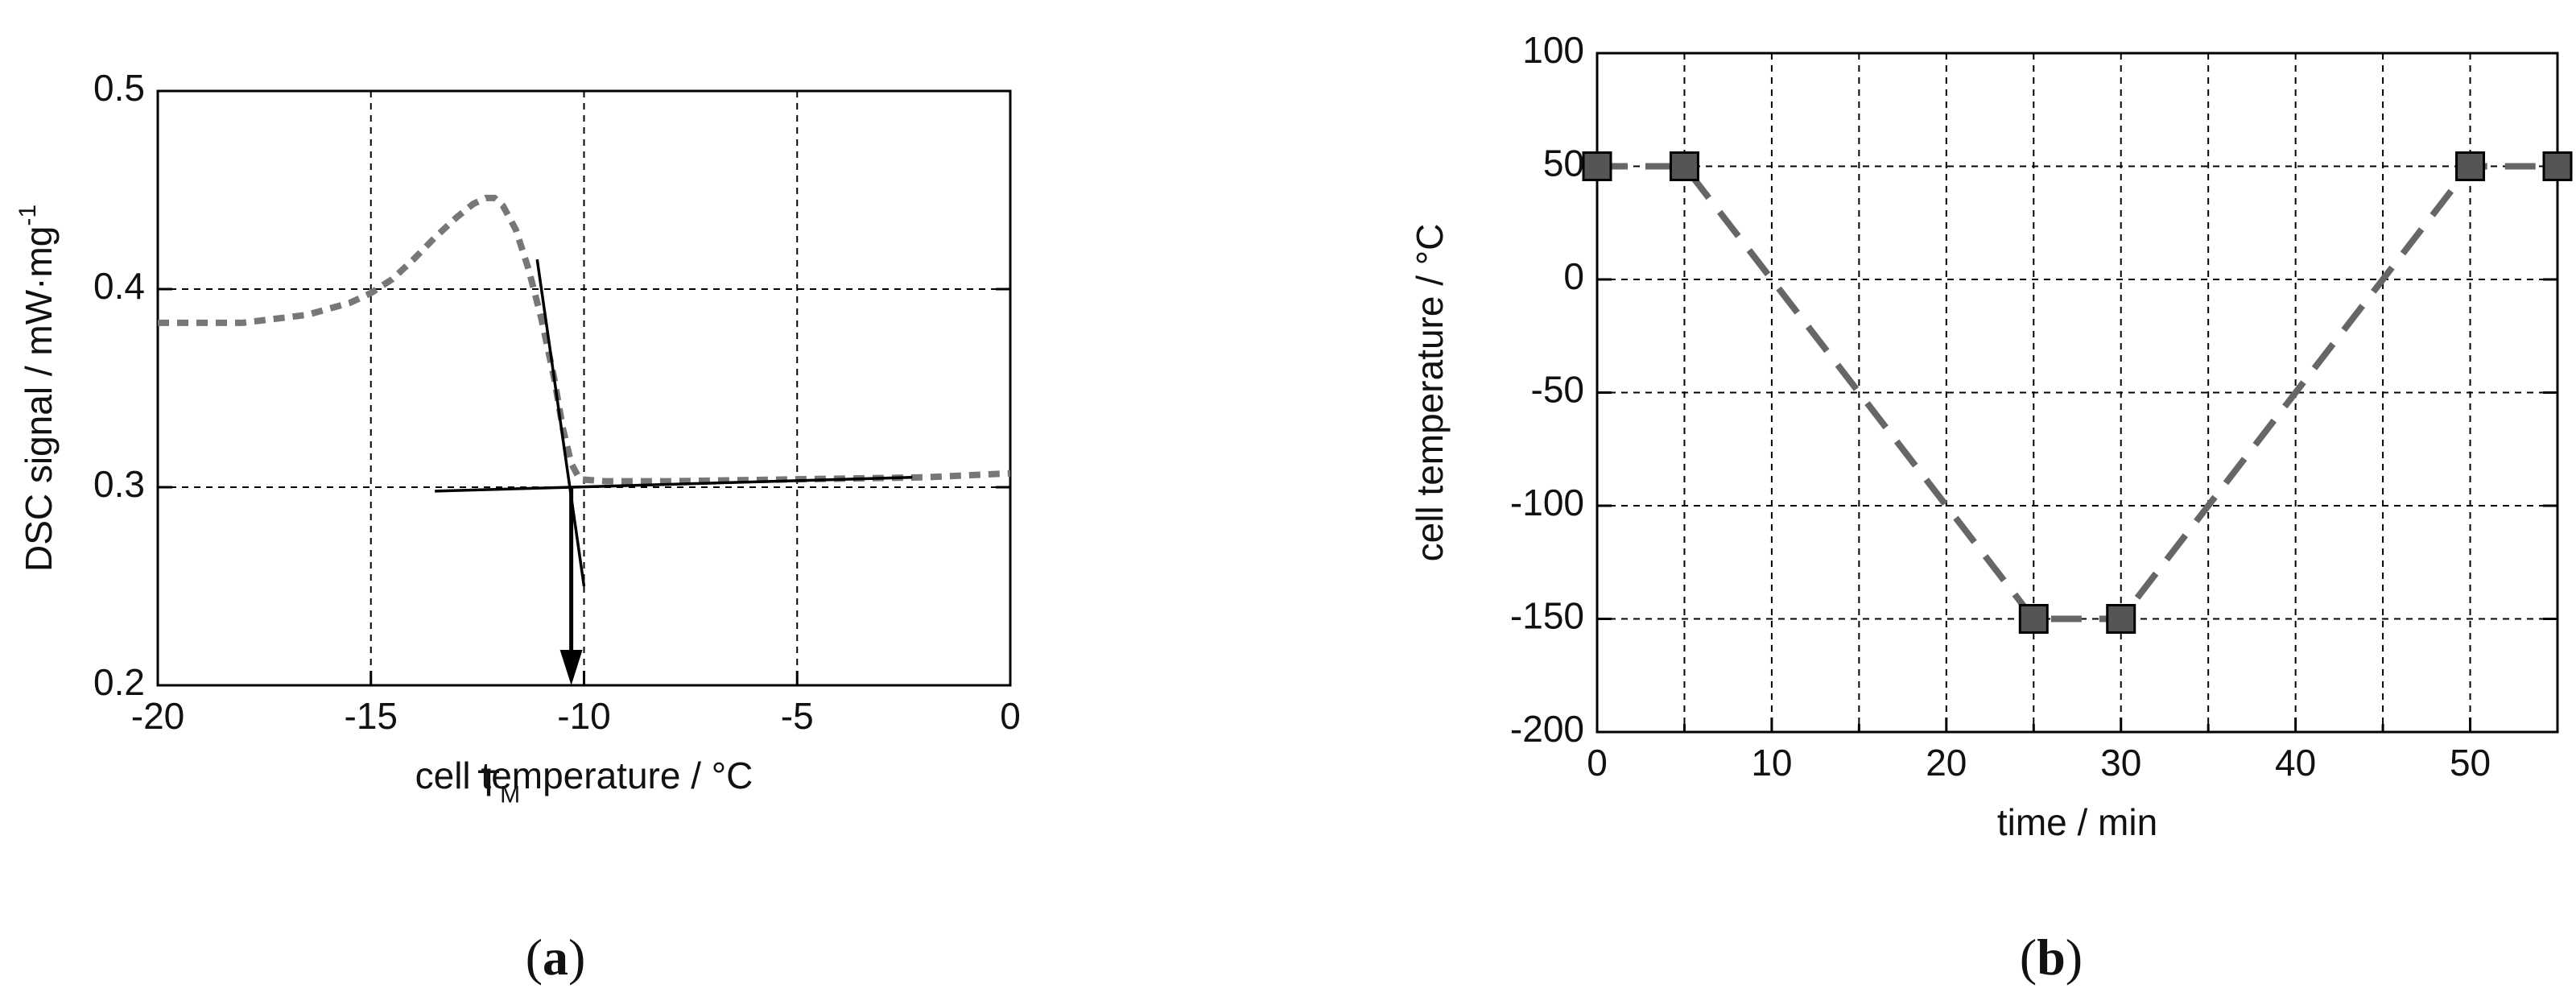  Describe the element at coordinates (157, 716) in the screenshot. I see `x-tick-label: -20` at that location.